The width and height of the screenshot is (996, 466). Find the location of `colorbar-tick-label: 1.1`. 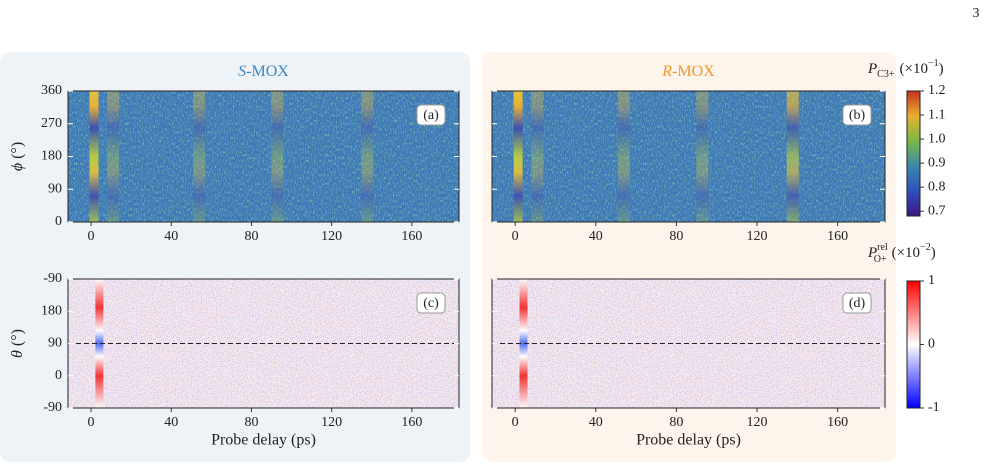

colorbar-tick-label: 1.1 is located at coordinates (937, 114).